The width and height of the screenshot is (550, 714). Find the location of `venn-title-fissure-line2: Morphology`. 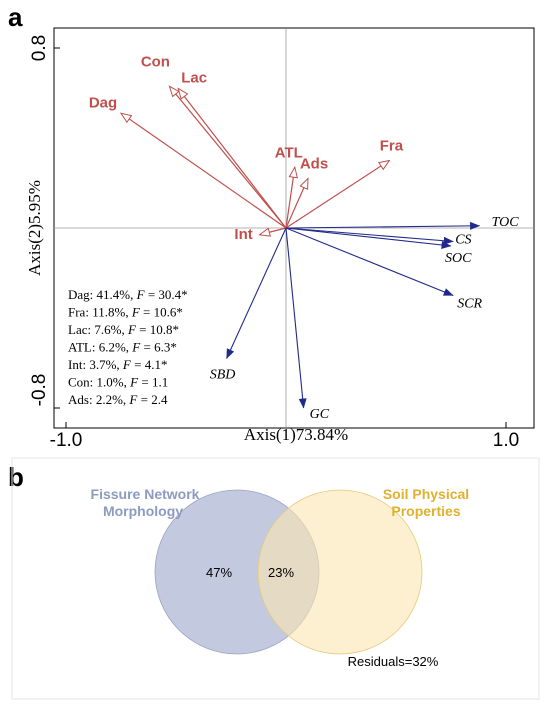

venn-title-fissure-line2: Morphology is located at coordinates (143, 511).